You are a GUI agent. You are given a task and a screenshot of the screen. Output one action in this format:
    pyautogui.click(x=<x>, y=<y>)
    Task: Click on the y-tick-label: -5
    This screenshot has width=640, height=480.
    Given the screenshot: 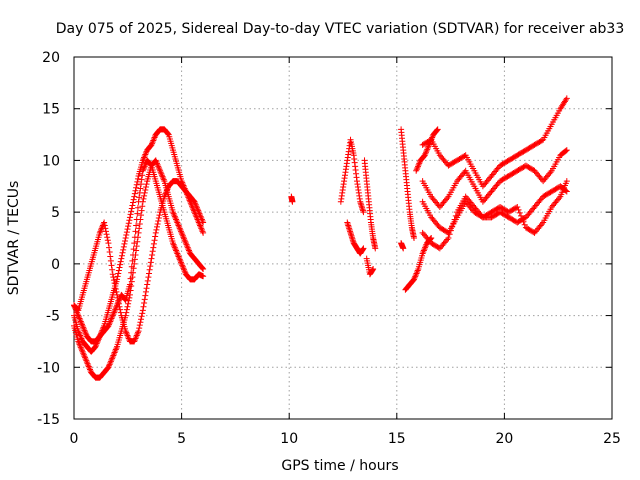 What is the action you would take?
    pyautogui.click(x=53, y=317)
    